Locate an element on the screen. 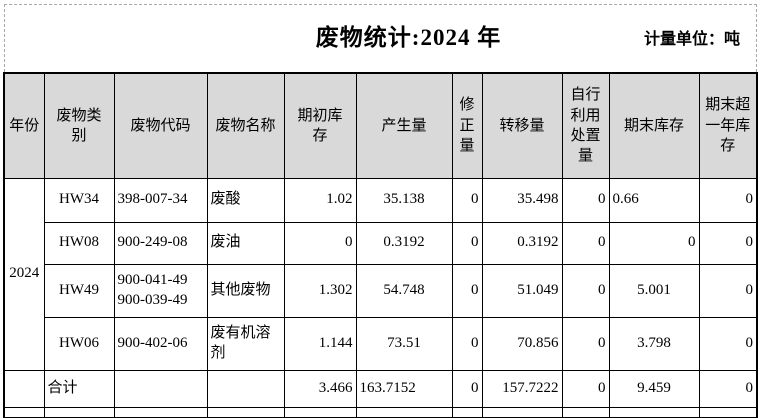 The height and width of the screenshot is (418, 762). col-header-code: 废物代码 is located at coordinates (160, 125).